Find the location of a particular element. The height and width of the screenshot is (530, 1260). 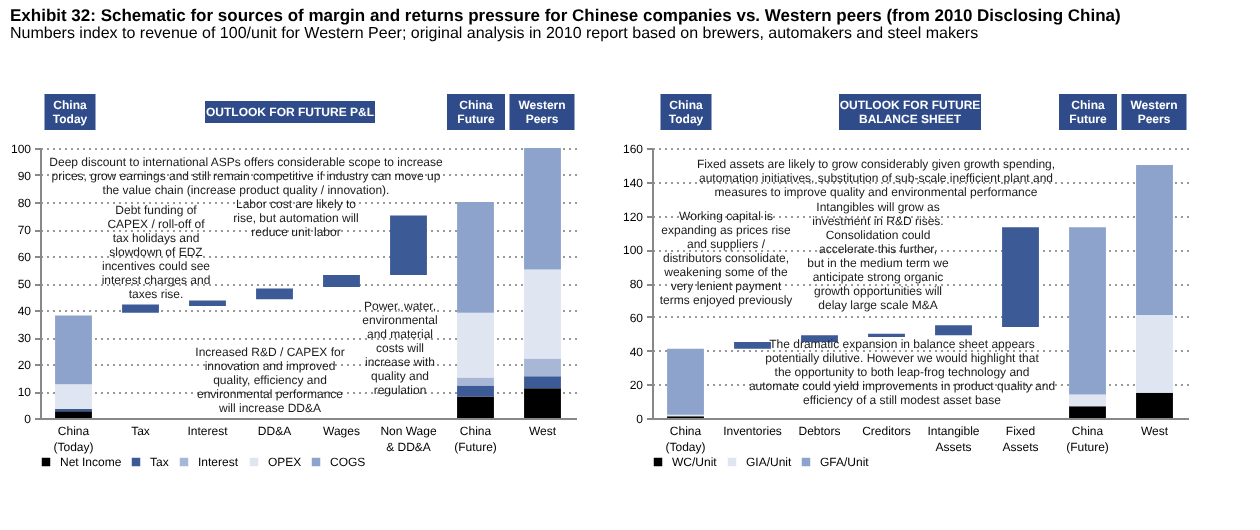

chart-title: Exhibit 32: Schematic for sources of margin and returns pressure for Chinese companies vs. Western peers (from 2010 Disclosing China) is located at coordinates (565, 15).